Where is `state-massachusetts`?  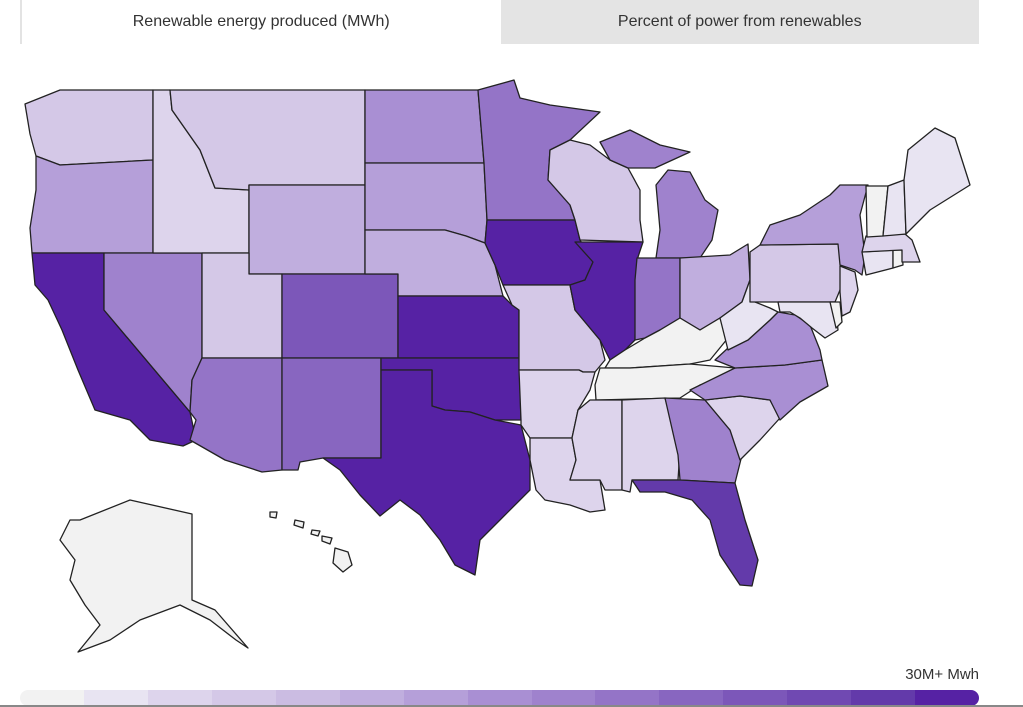
state-massachusetts is located at coordinates (891, 248).